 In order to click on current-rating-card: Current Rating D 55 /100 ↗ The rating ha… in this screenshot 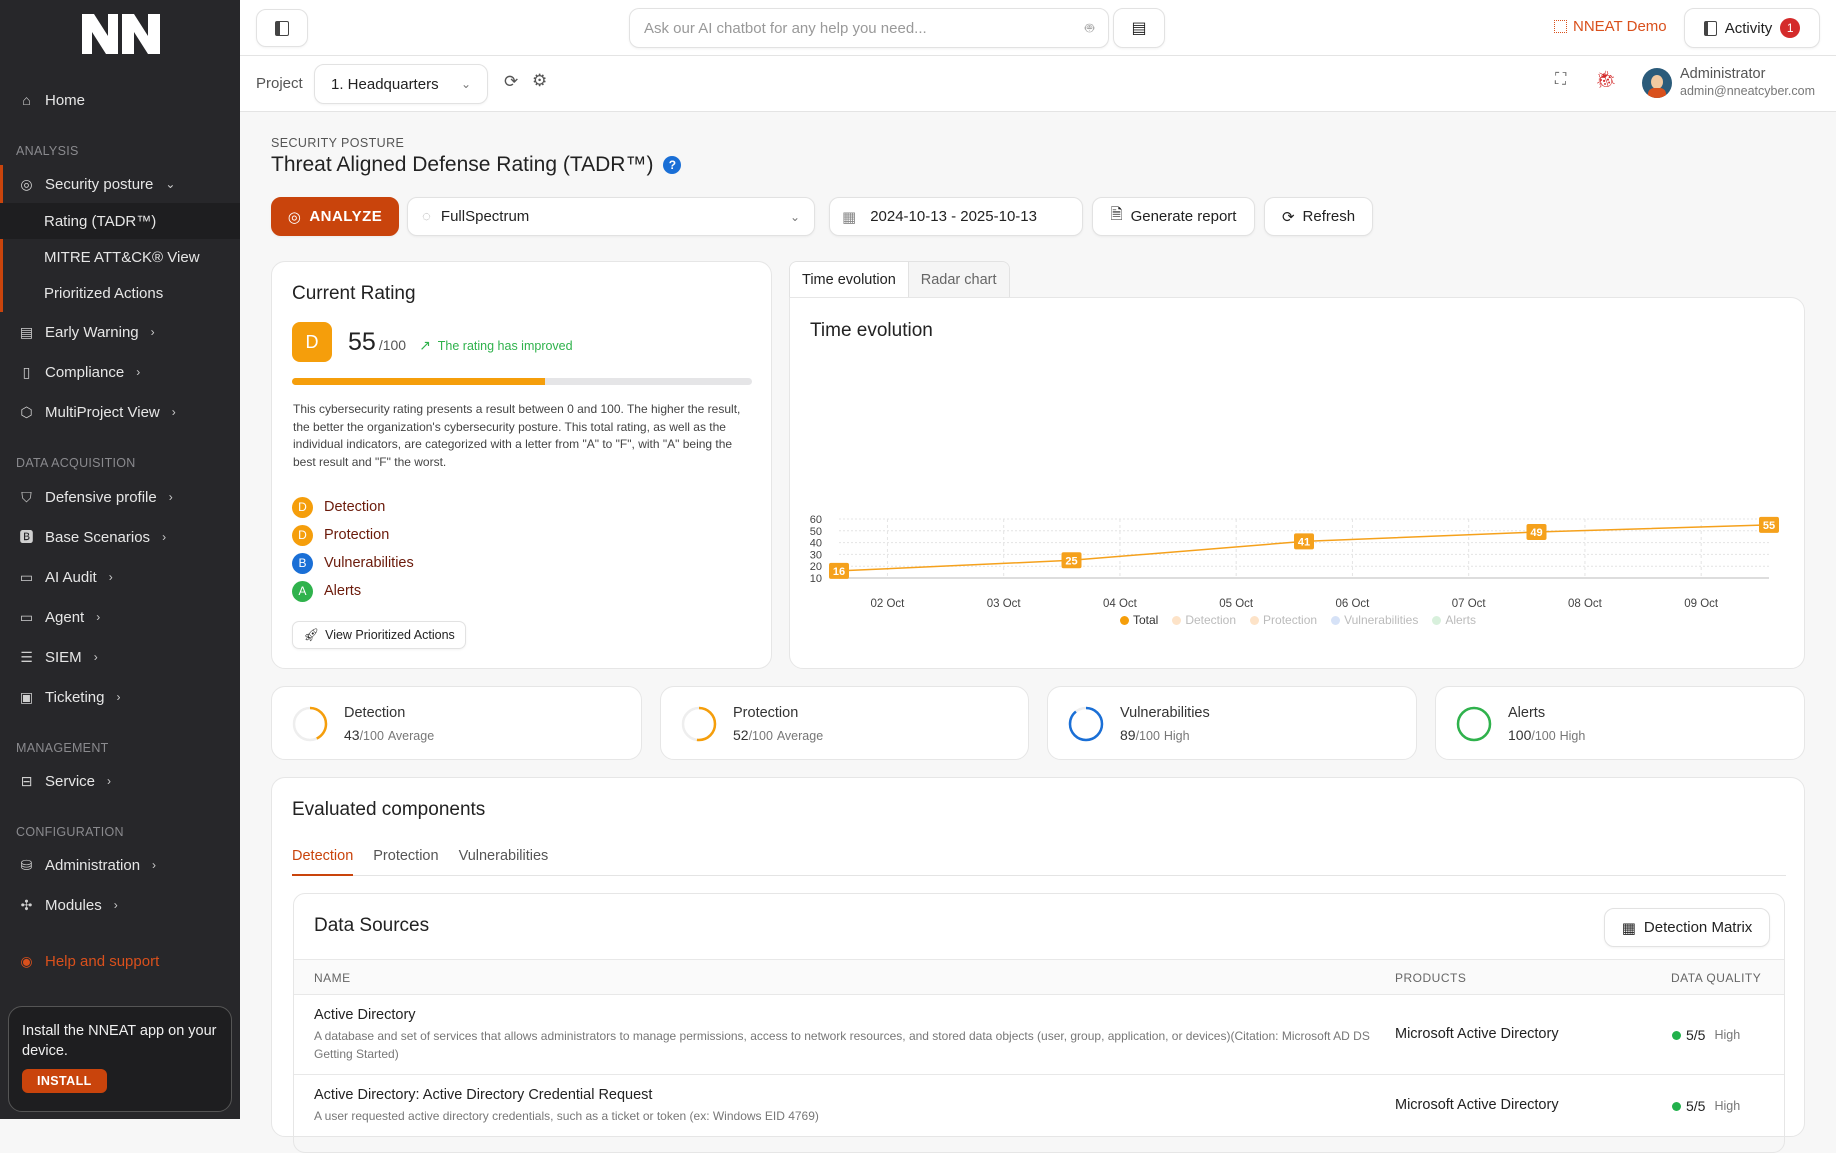, I will do `click(521, 465)`.